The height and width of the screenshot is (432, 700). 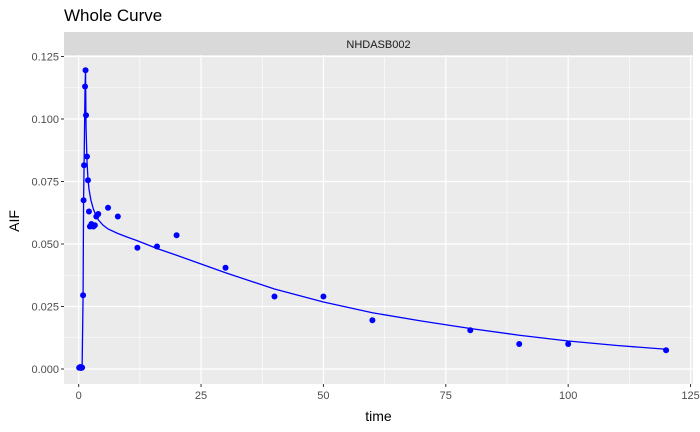 I want to click on x-tick-label: 50, so click(x=323, y=396).